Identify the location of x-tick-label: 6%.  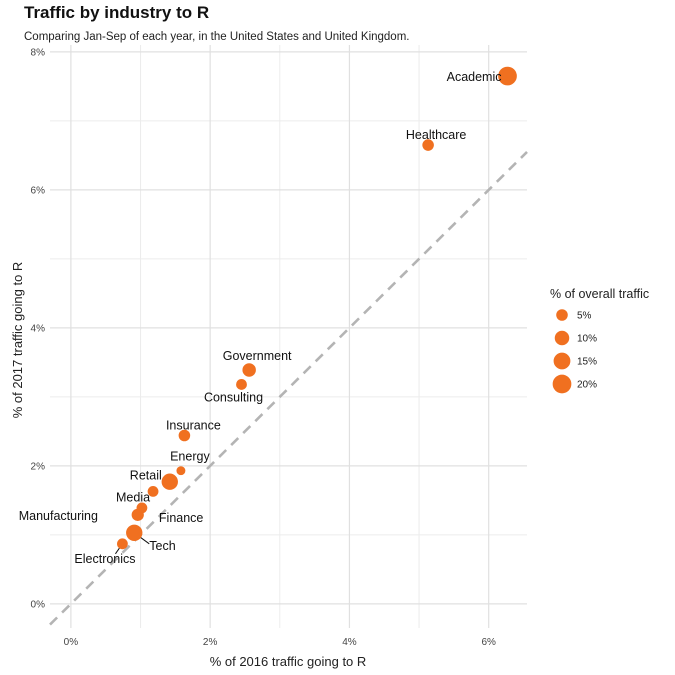
(488, 642).